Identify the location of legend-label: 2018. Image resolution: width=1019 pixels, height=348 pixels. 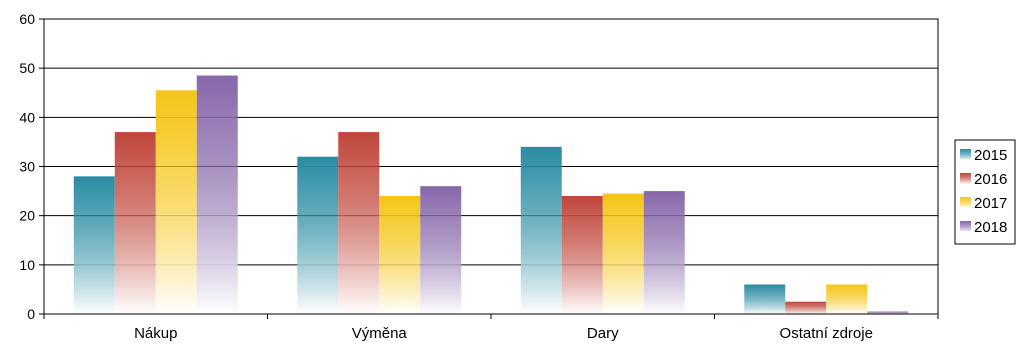
(990, 227).